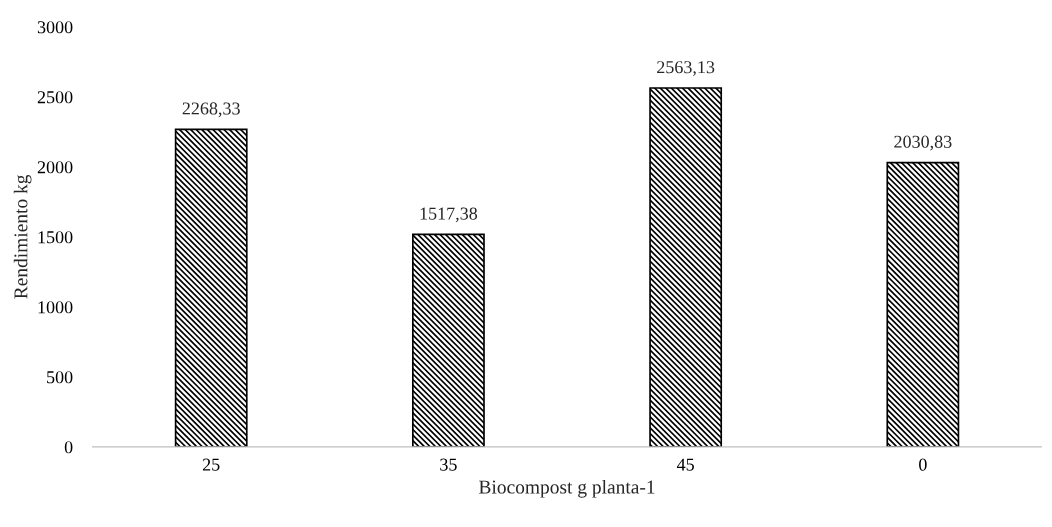 The image size is (1052, 527). What do you see at coordinates (55, 97) in the screenshot?
I see `y-tick-label: 2500` at bounding box center [55, 97].